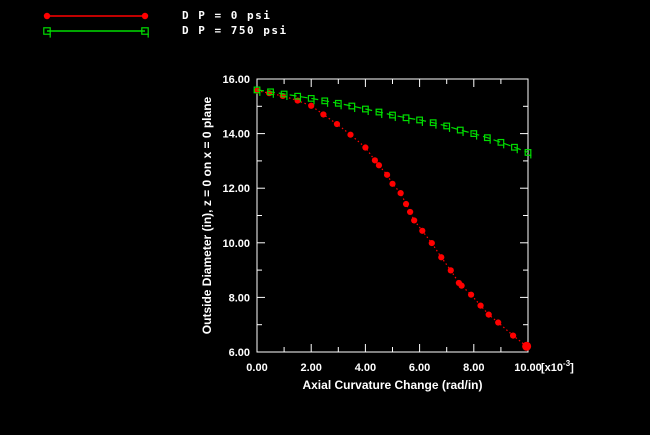 Image resolution: width=650 pixels, height=435 pixels. Describe the element at coordinates (256, 368) in the screenshot. I see `svg-text: 0.00` at that location.